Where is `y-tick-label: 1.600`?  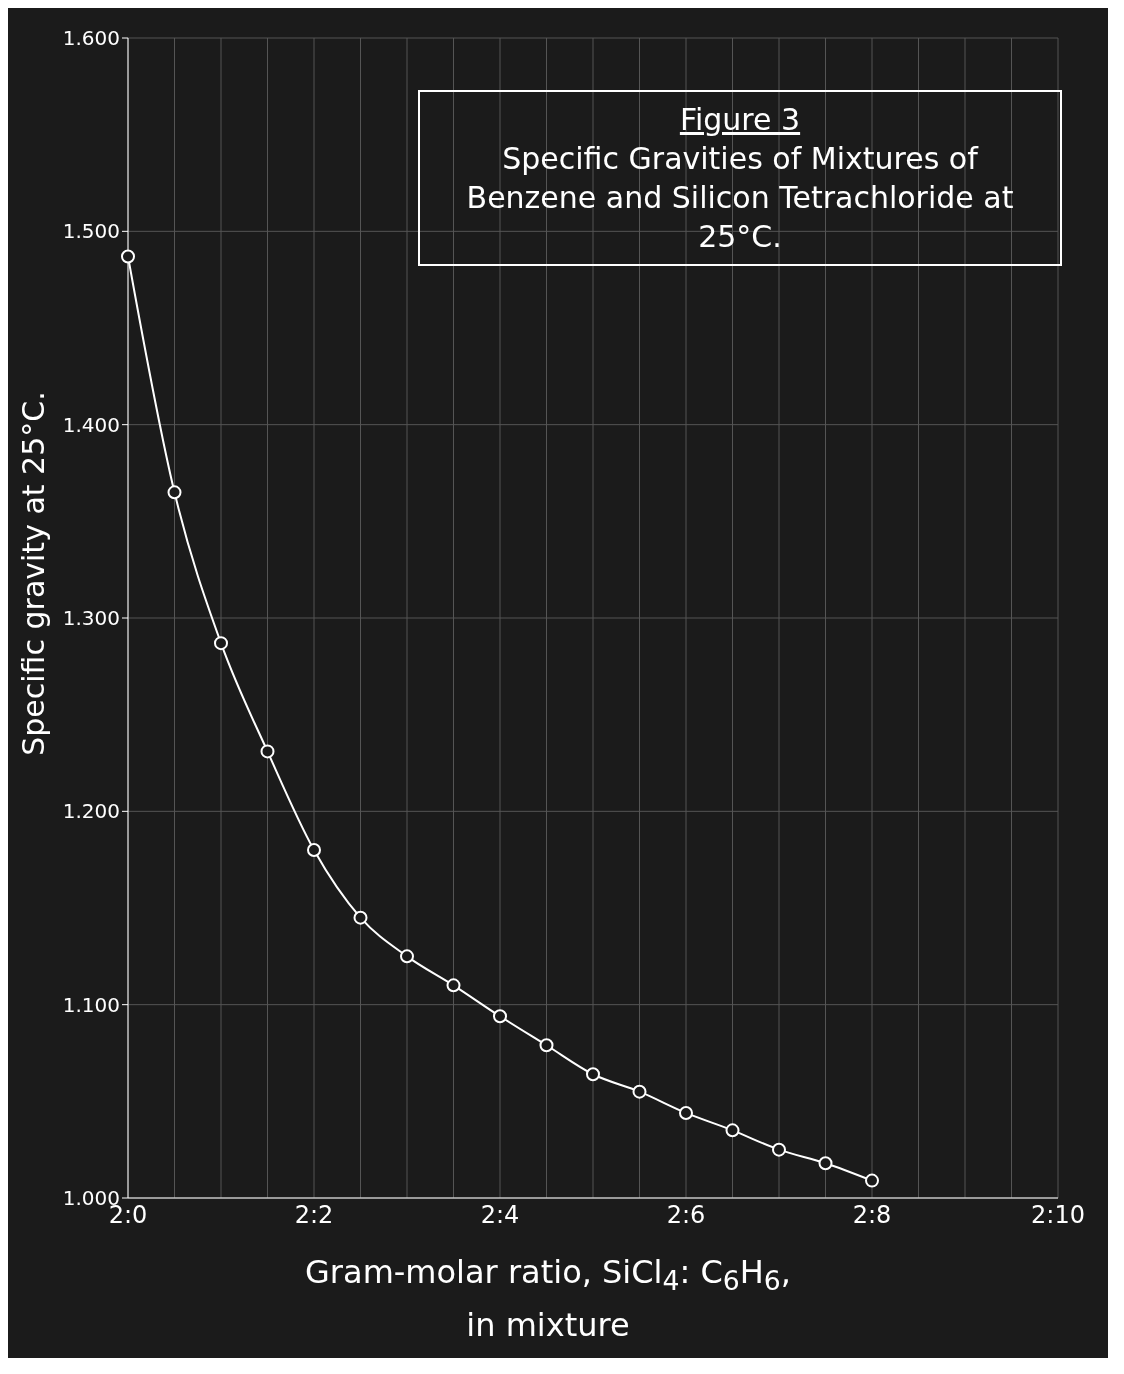
y-tick-label: 1.600 is located at coordinates (91, 38).